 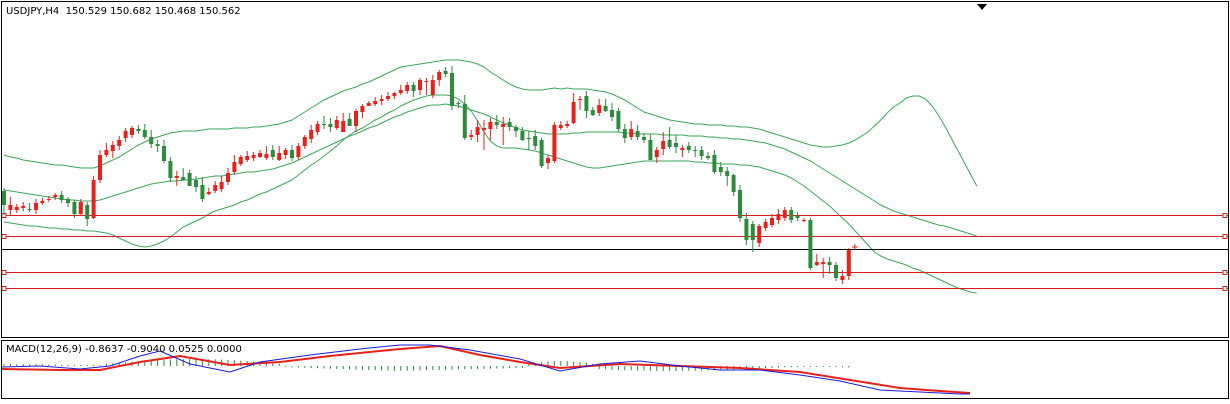 I want to click on level-3-right-handle, so click(x=1225, y=272).